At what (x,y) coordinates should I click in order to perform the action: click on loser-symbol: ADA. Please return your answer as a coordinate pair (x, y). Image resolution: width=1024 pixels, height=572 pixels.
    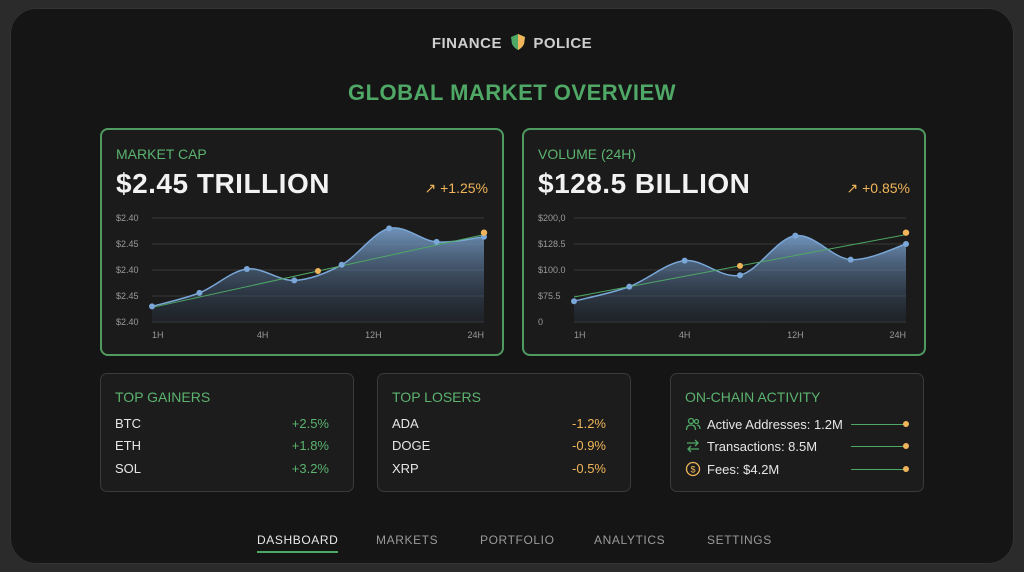
    Looking at the image, I should click on (405, 423).